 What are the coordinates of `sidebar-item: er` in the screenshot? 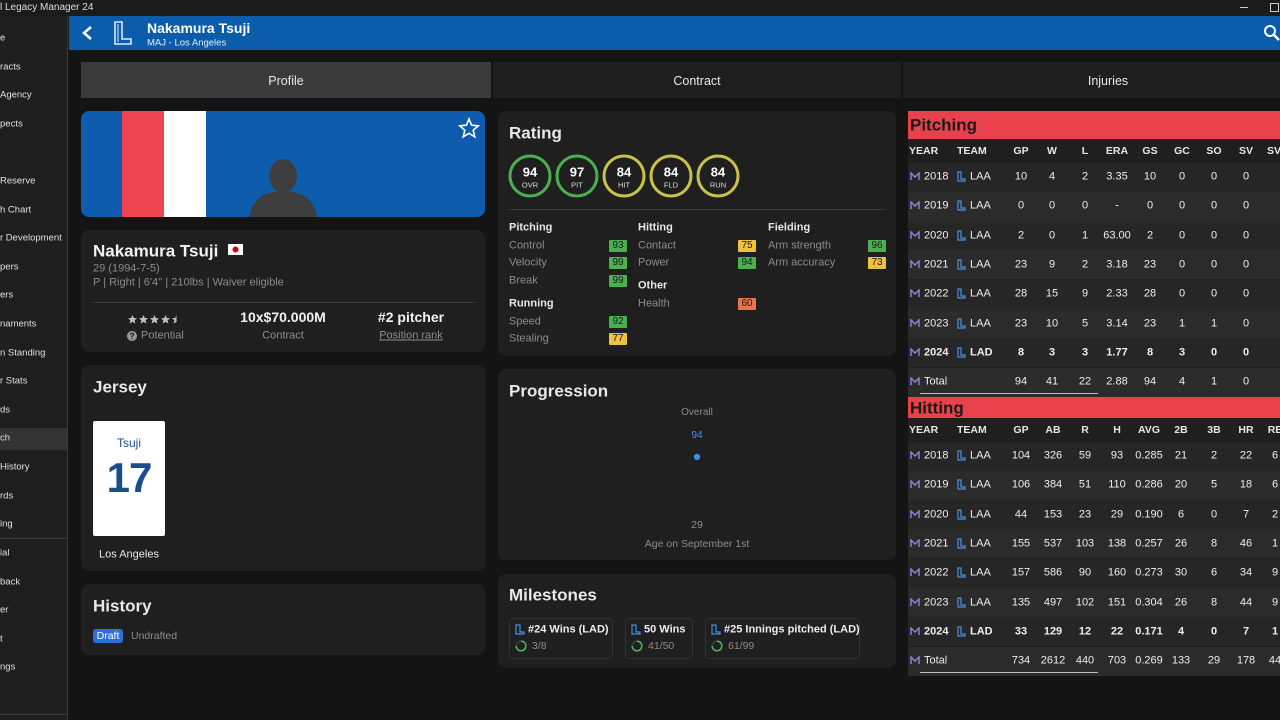 It's located at (4, 610).